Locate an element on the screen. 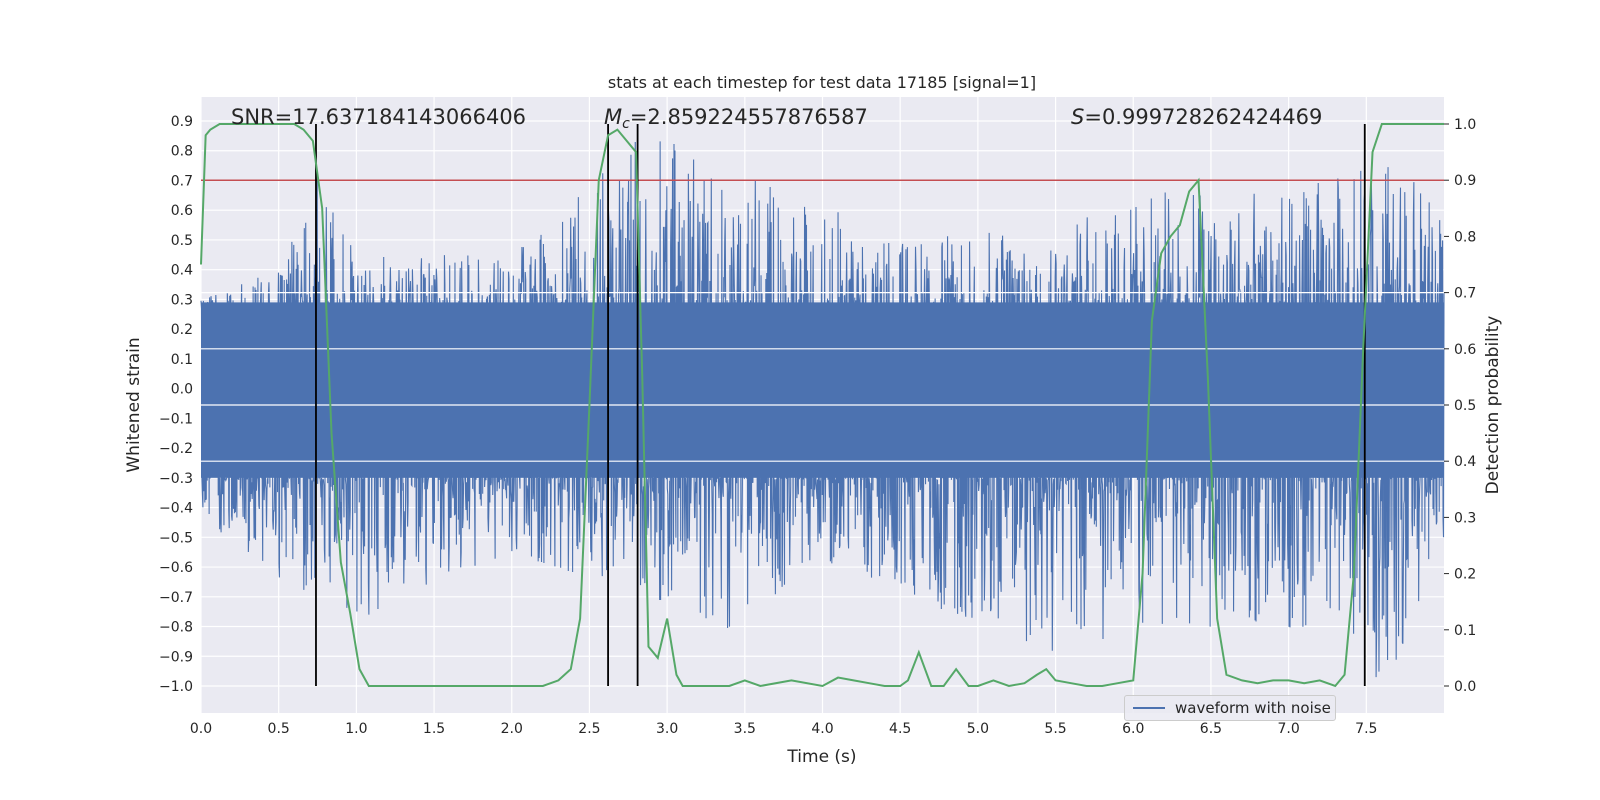 Image resolution: width=1600 pixels, height=800 pixels. y-tick-label: 0.3 is located at coordinates (182, 300).